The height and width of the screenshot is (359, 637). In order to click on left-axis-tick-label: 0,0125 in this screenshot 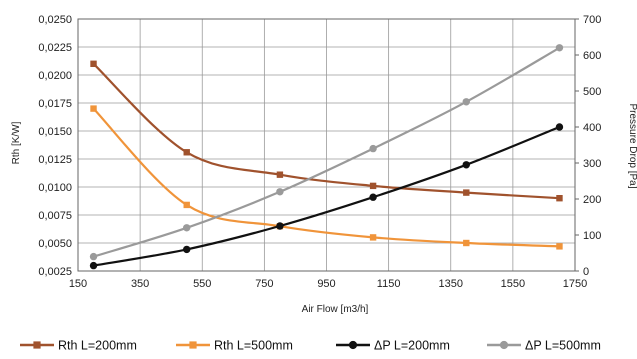, I will do `click(55, 160)`.